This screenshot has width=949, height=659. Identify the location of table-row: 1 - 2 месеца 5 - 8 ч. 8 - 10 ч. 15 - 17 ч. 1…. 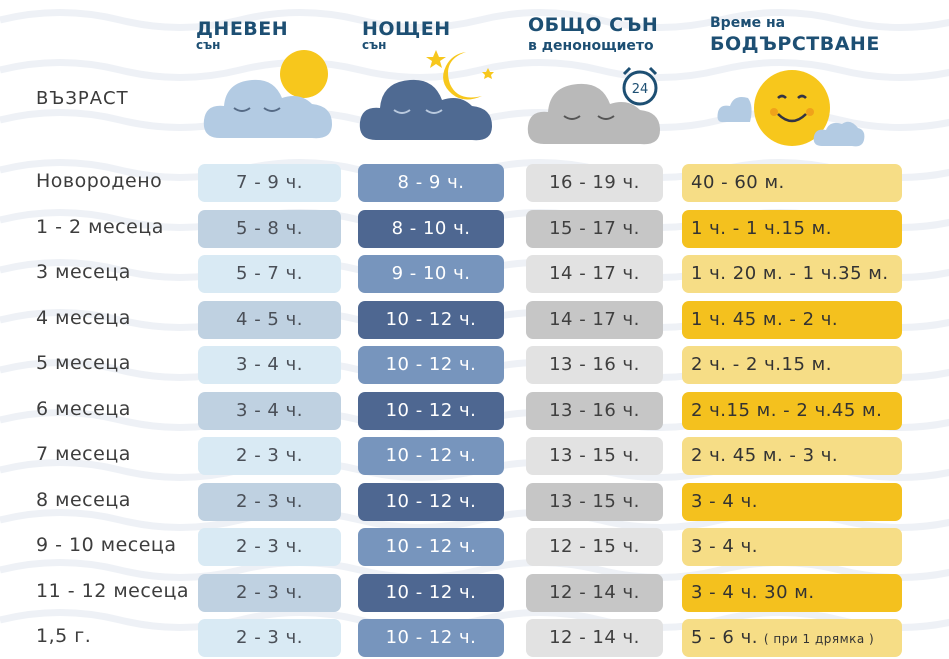
(474, 229).